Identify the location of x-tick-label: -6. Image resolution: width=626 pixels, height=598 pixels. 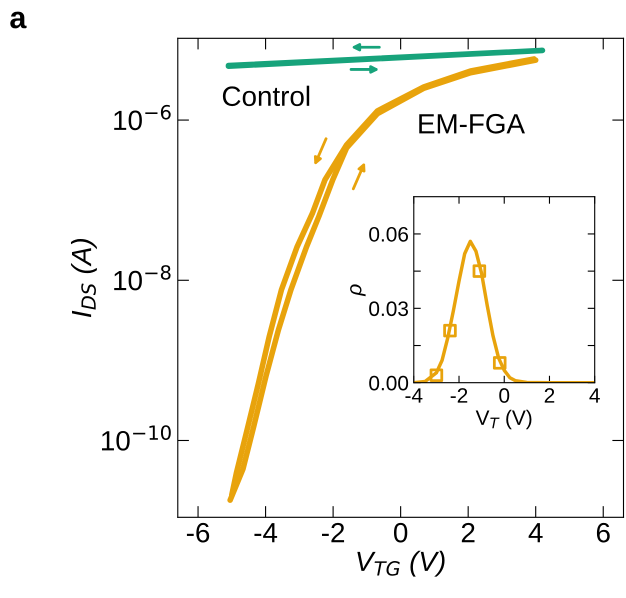
(198, 532).